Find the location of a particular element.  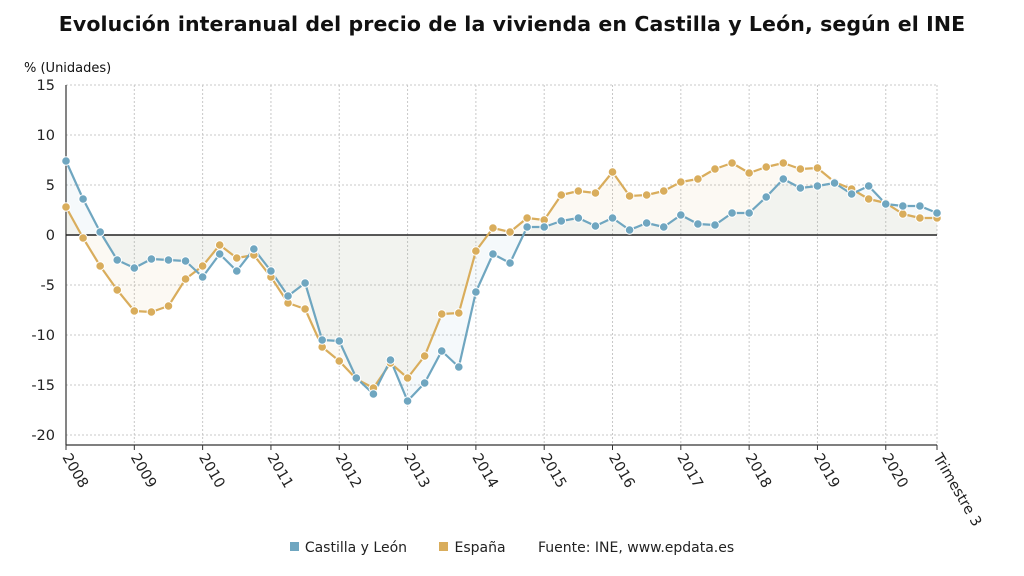

y-tick-label: 10 is located at coordinates (46, 136).